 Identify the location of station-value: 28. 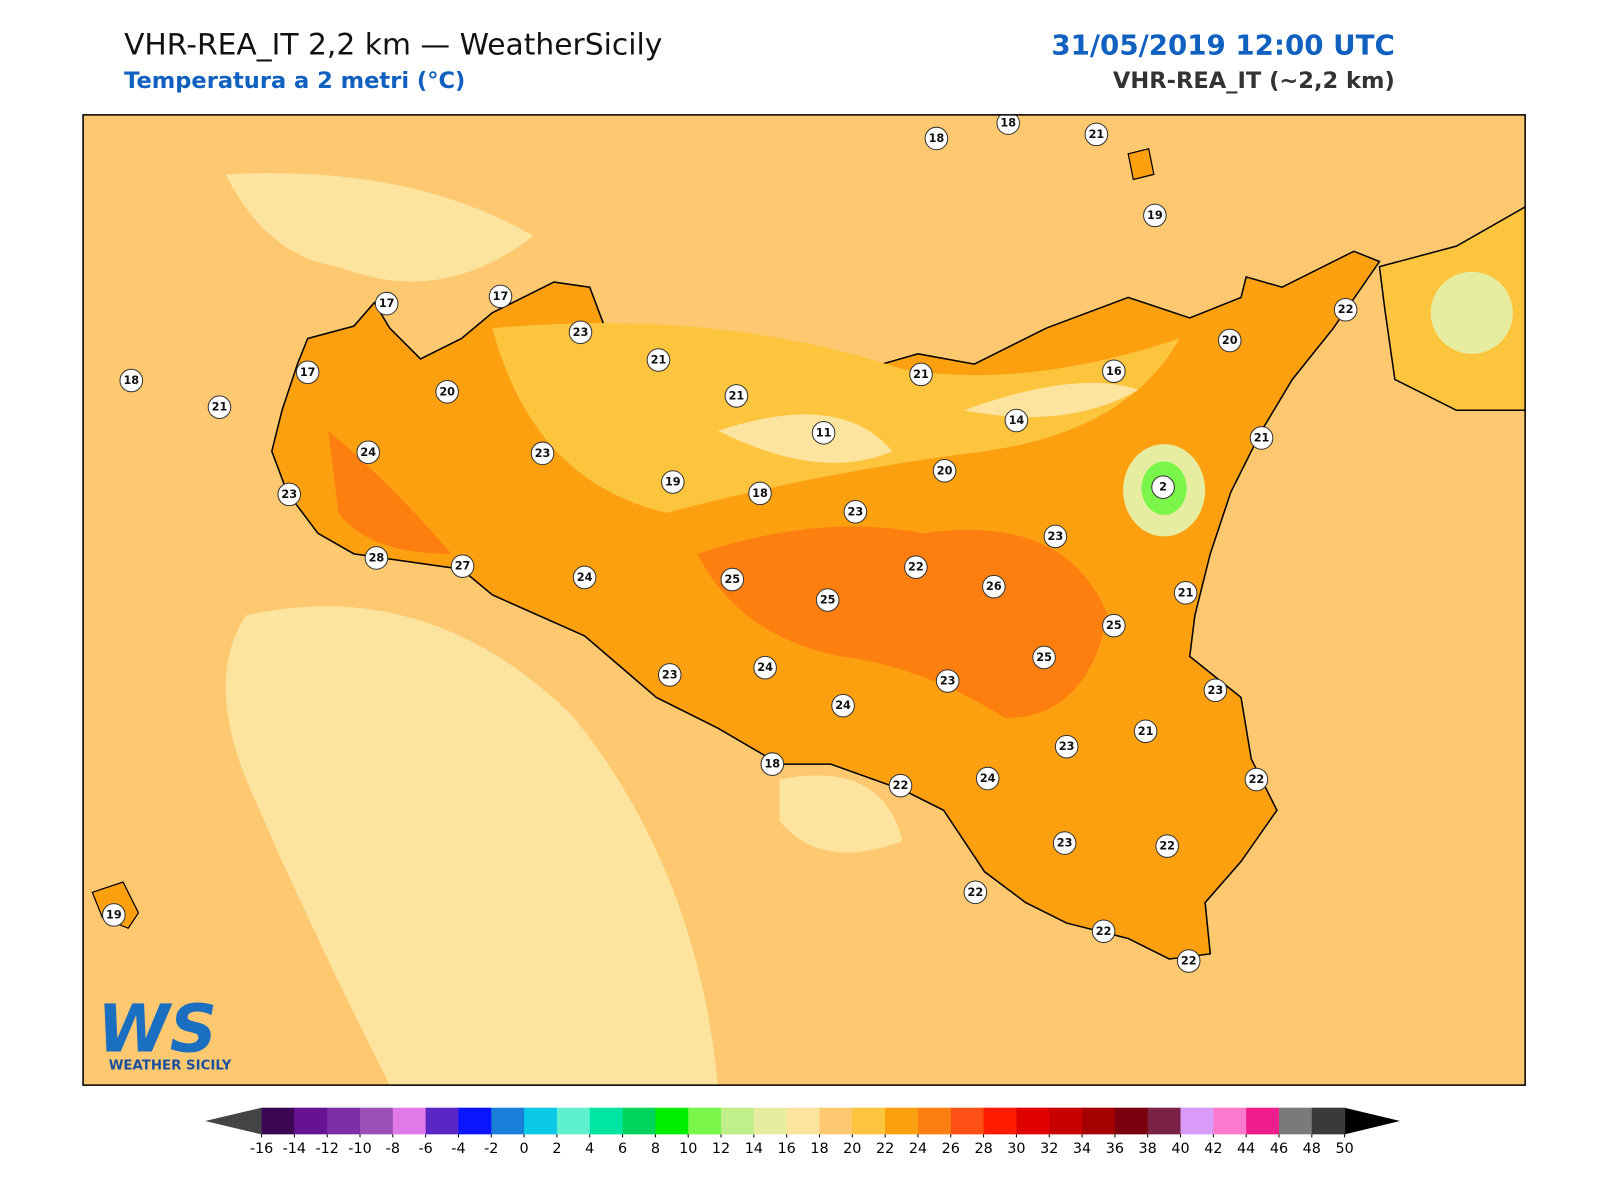
(377, 557).